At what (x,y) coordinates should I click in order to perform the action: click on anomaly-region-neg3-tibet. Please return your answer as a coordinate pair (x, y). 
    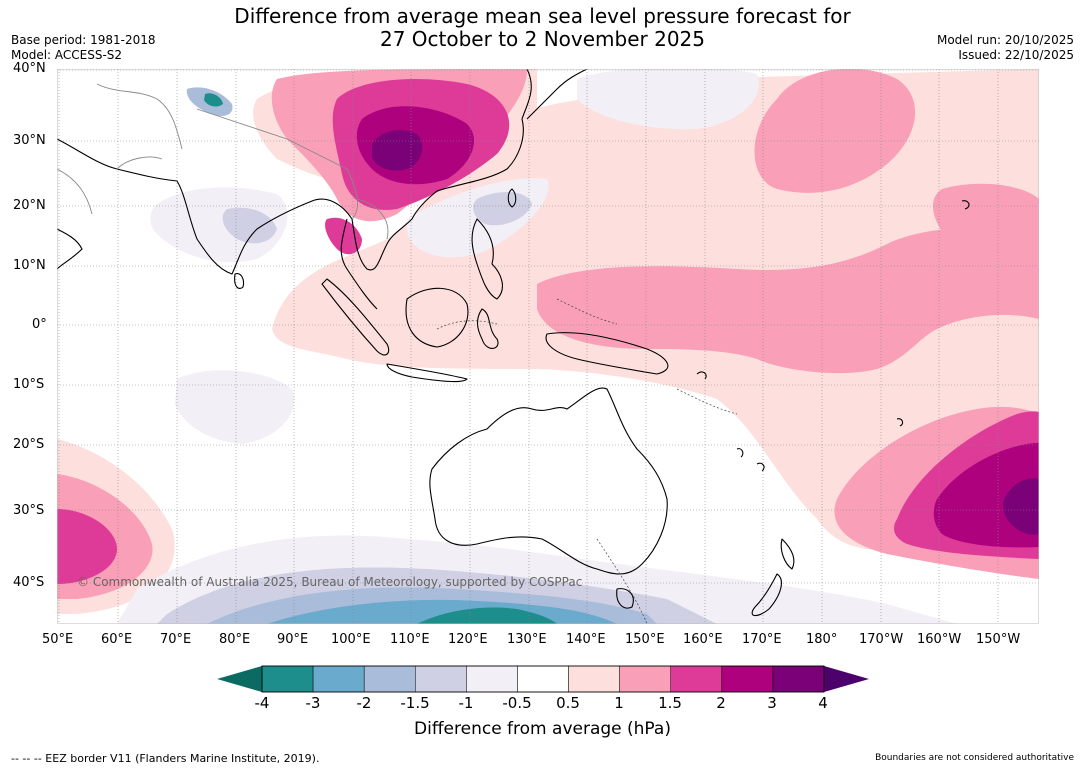
    Looking at the image, I should click on (213, 100).